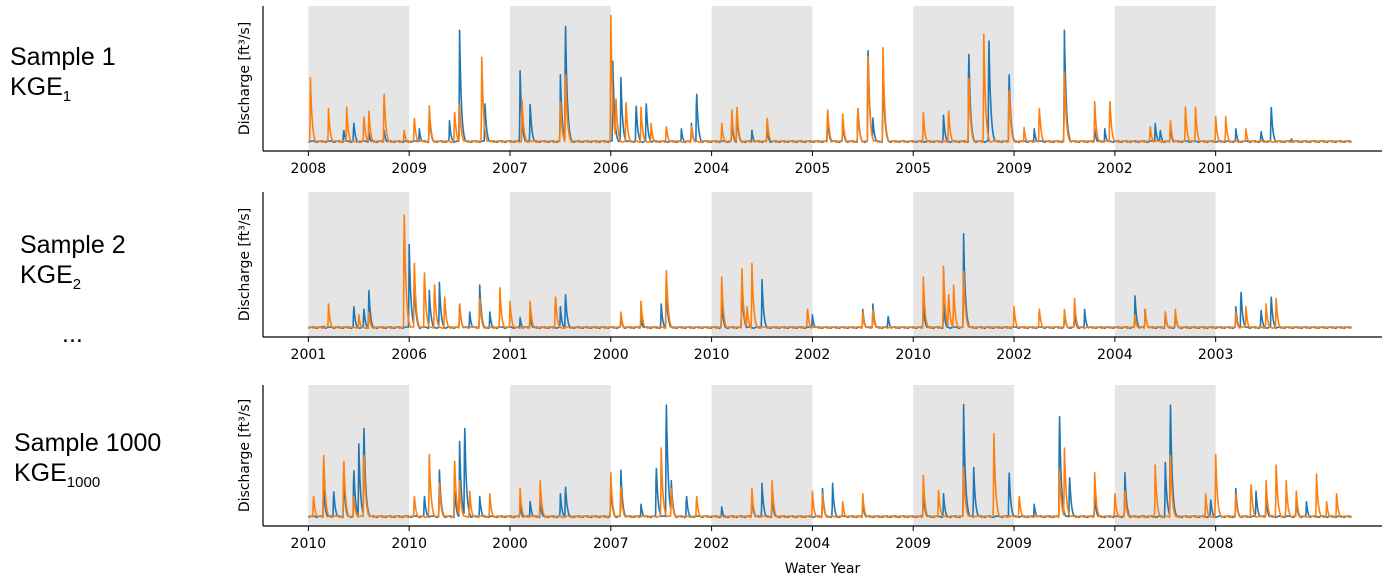  Describe the element at coordinates (73, 245) in the screenshot. I see `sample-2-name: Sample 2` at that location.